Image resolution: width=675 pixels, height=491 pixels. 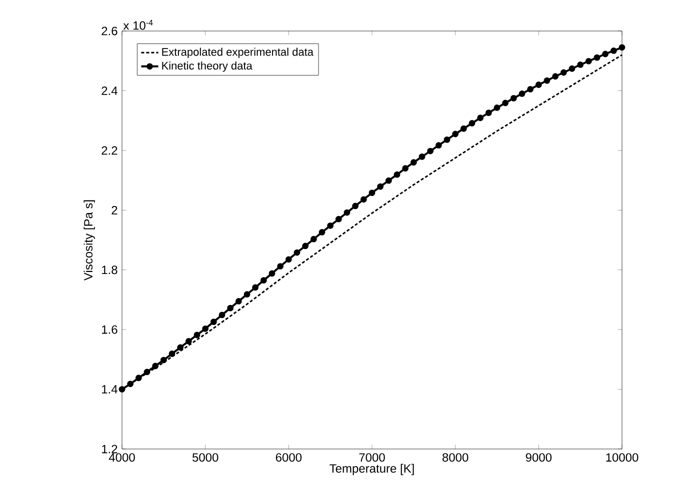 What do you see at coordinates (238, 53) in the screenshot?
I see `legend-label: Extrapolated experimental data` at bounding box center [238, 53].